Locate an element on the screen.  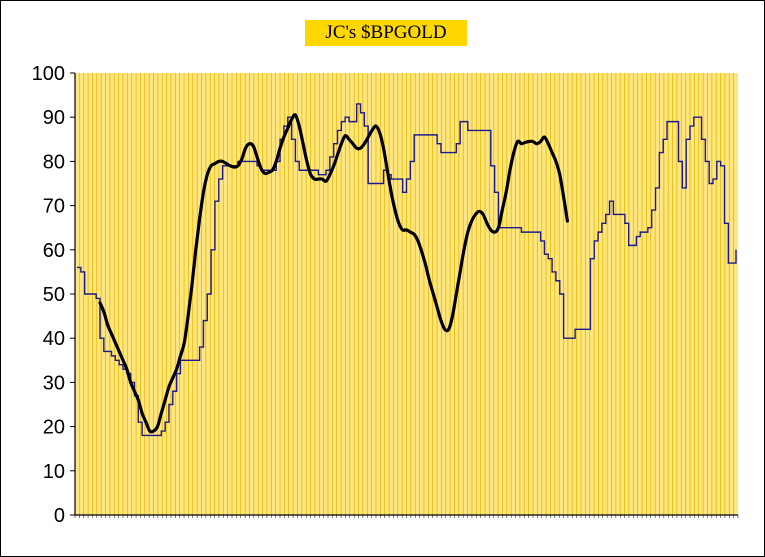
y-tick-label: 30 is located at coordinates (54, 383).